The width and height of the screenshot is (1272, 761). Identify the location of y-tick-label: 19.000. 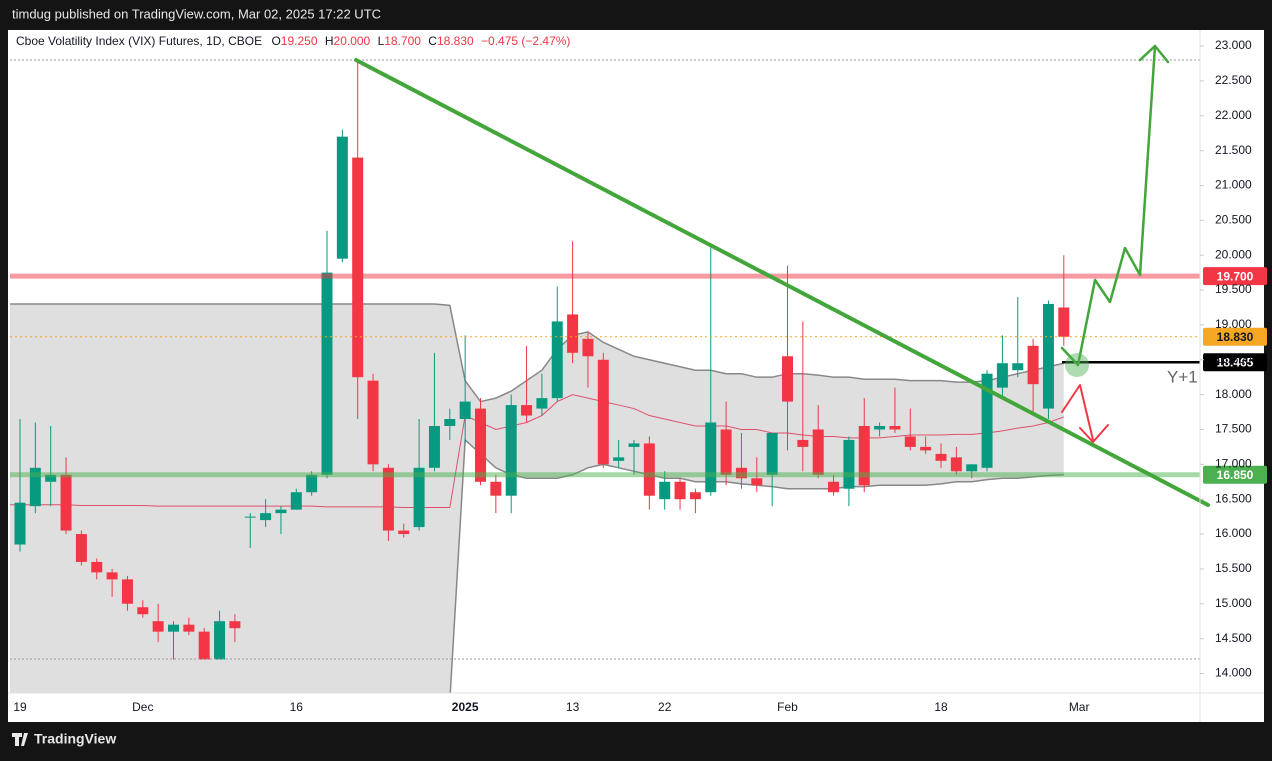
(1233, 324).